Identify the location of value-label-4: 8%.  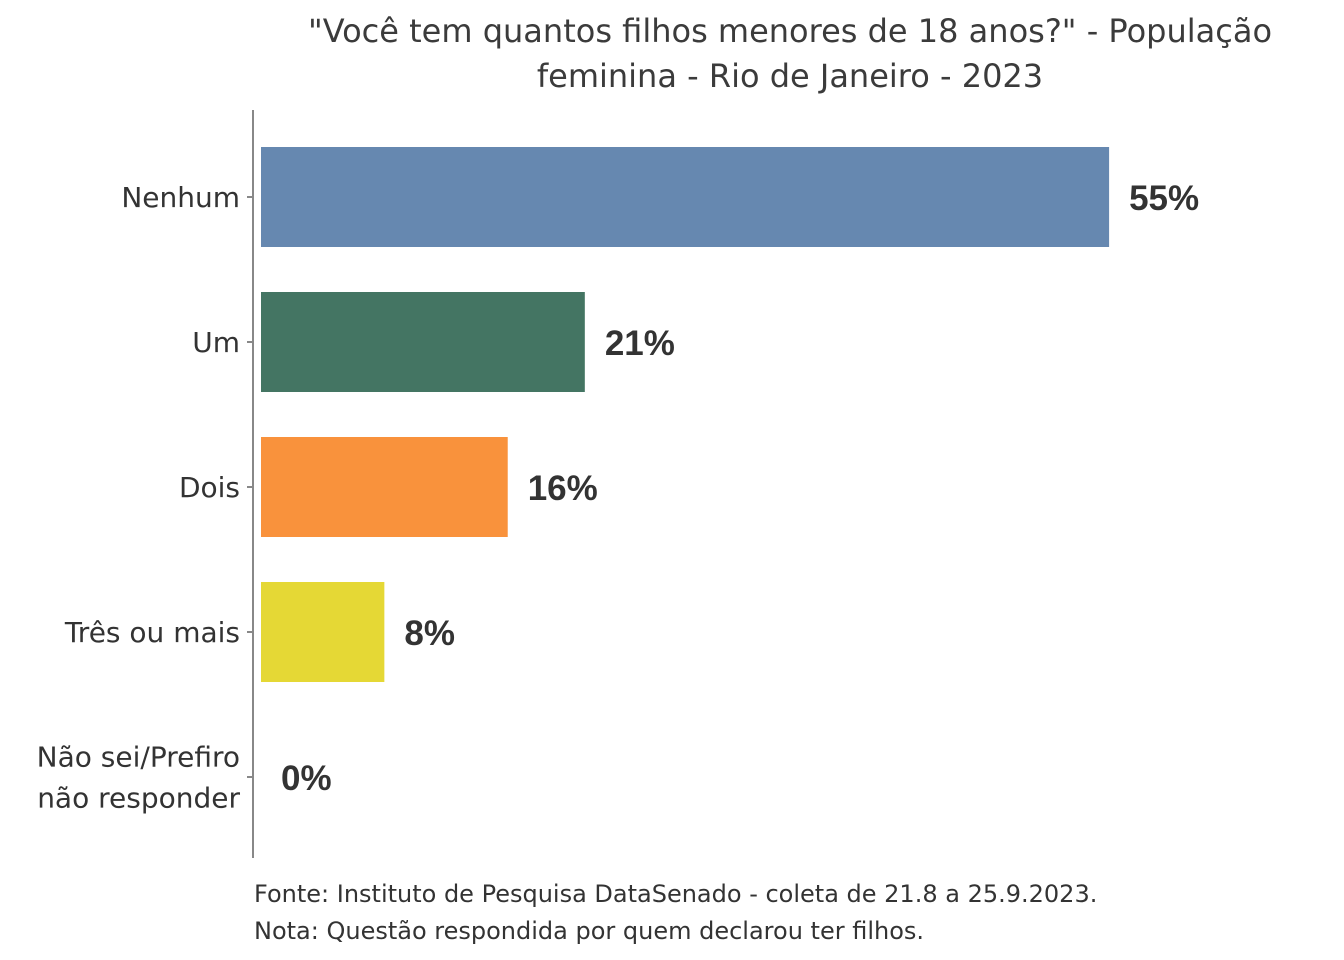
(429, 633).